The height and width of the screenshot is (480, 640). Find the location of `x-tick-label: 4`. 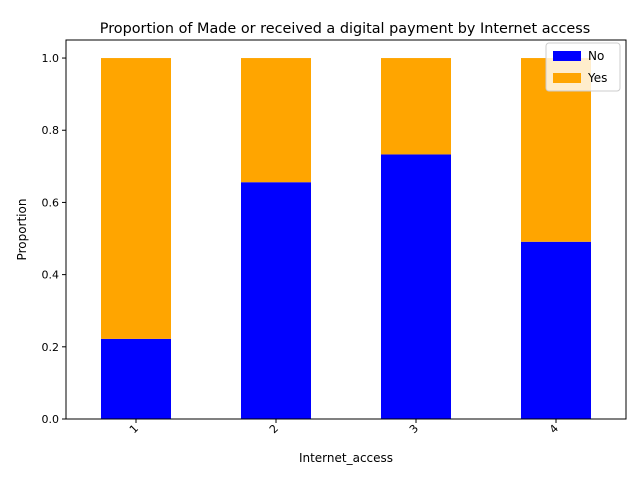

x-tick-label: 4 is located at coordinates (554, 429).